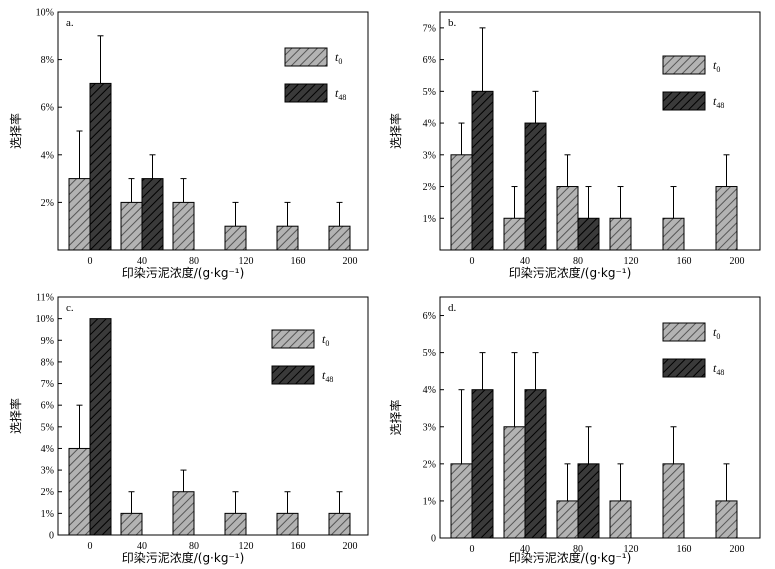  I want to click on y-tick-label: 9%, so click(47, 341).